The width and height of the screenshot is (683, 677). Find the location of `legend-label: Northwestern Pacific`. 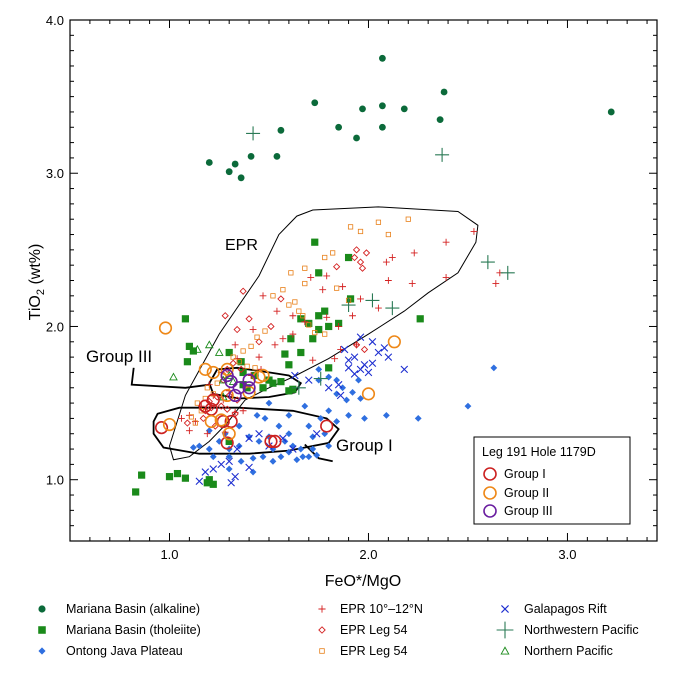

legend-label: Northwestern Pacific is located at coordinates (581, 630).